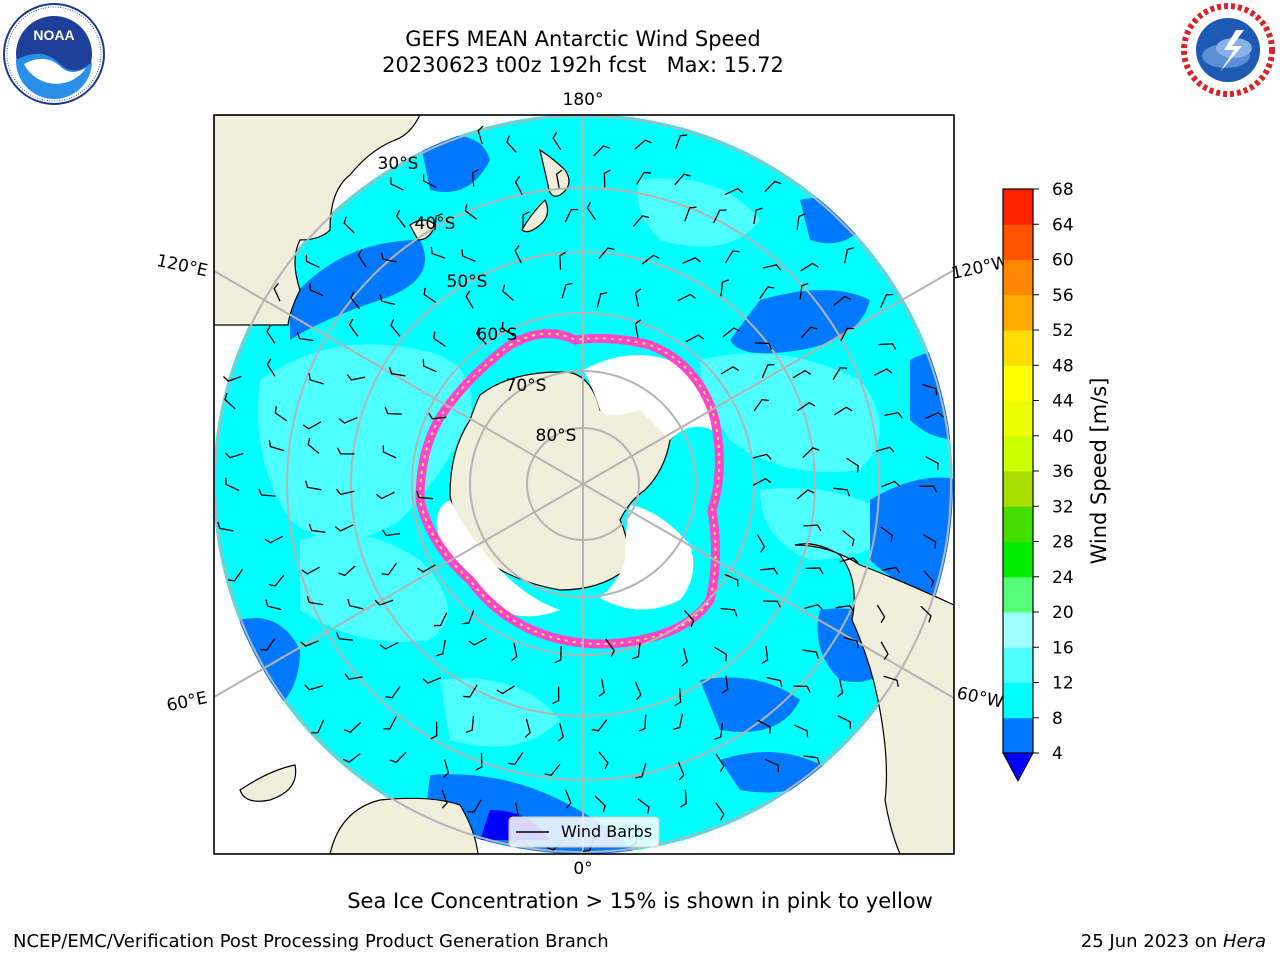 Image resolution: width=1280 pixels, height=960 pixels. Describe the element at coordinates (582, 869) in the screenshot. I see `lon-label-0: 0°` at that location.